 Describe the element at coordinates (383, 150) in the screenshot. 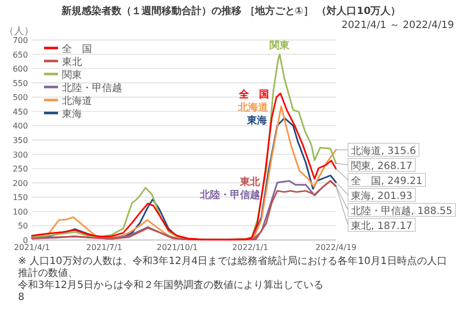

I see `data-label: 北海道, 315.6` at that location.